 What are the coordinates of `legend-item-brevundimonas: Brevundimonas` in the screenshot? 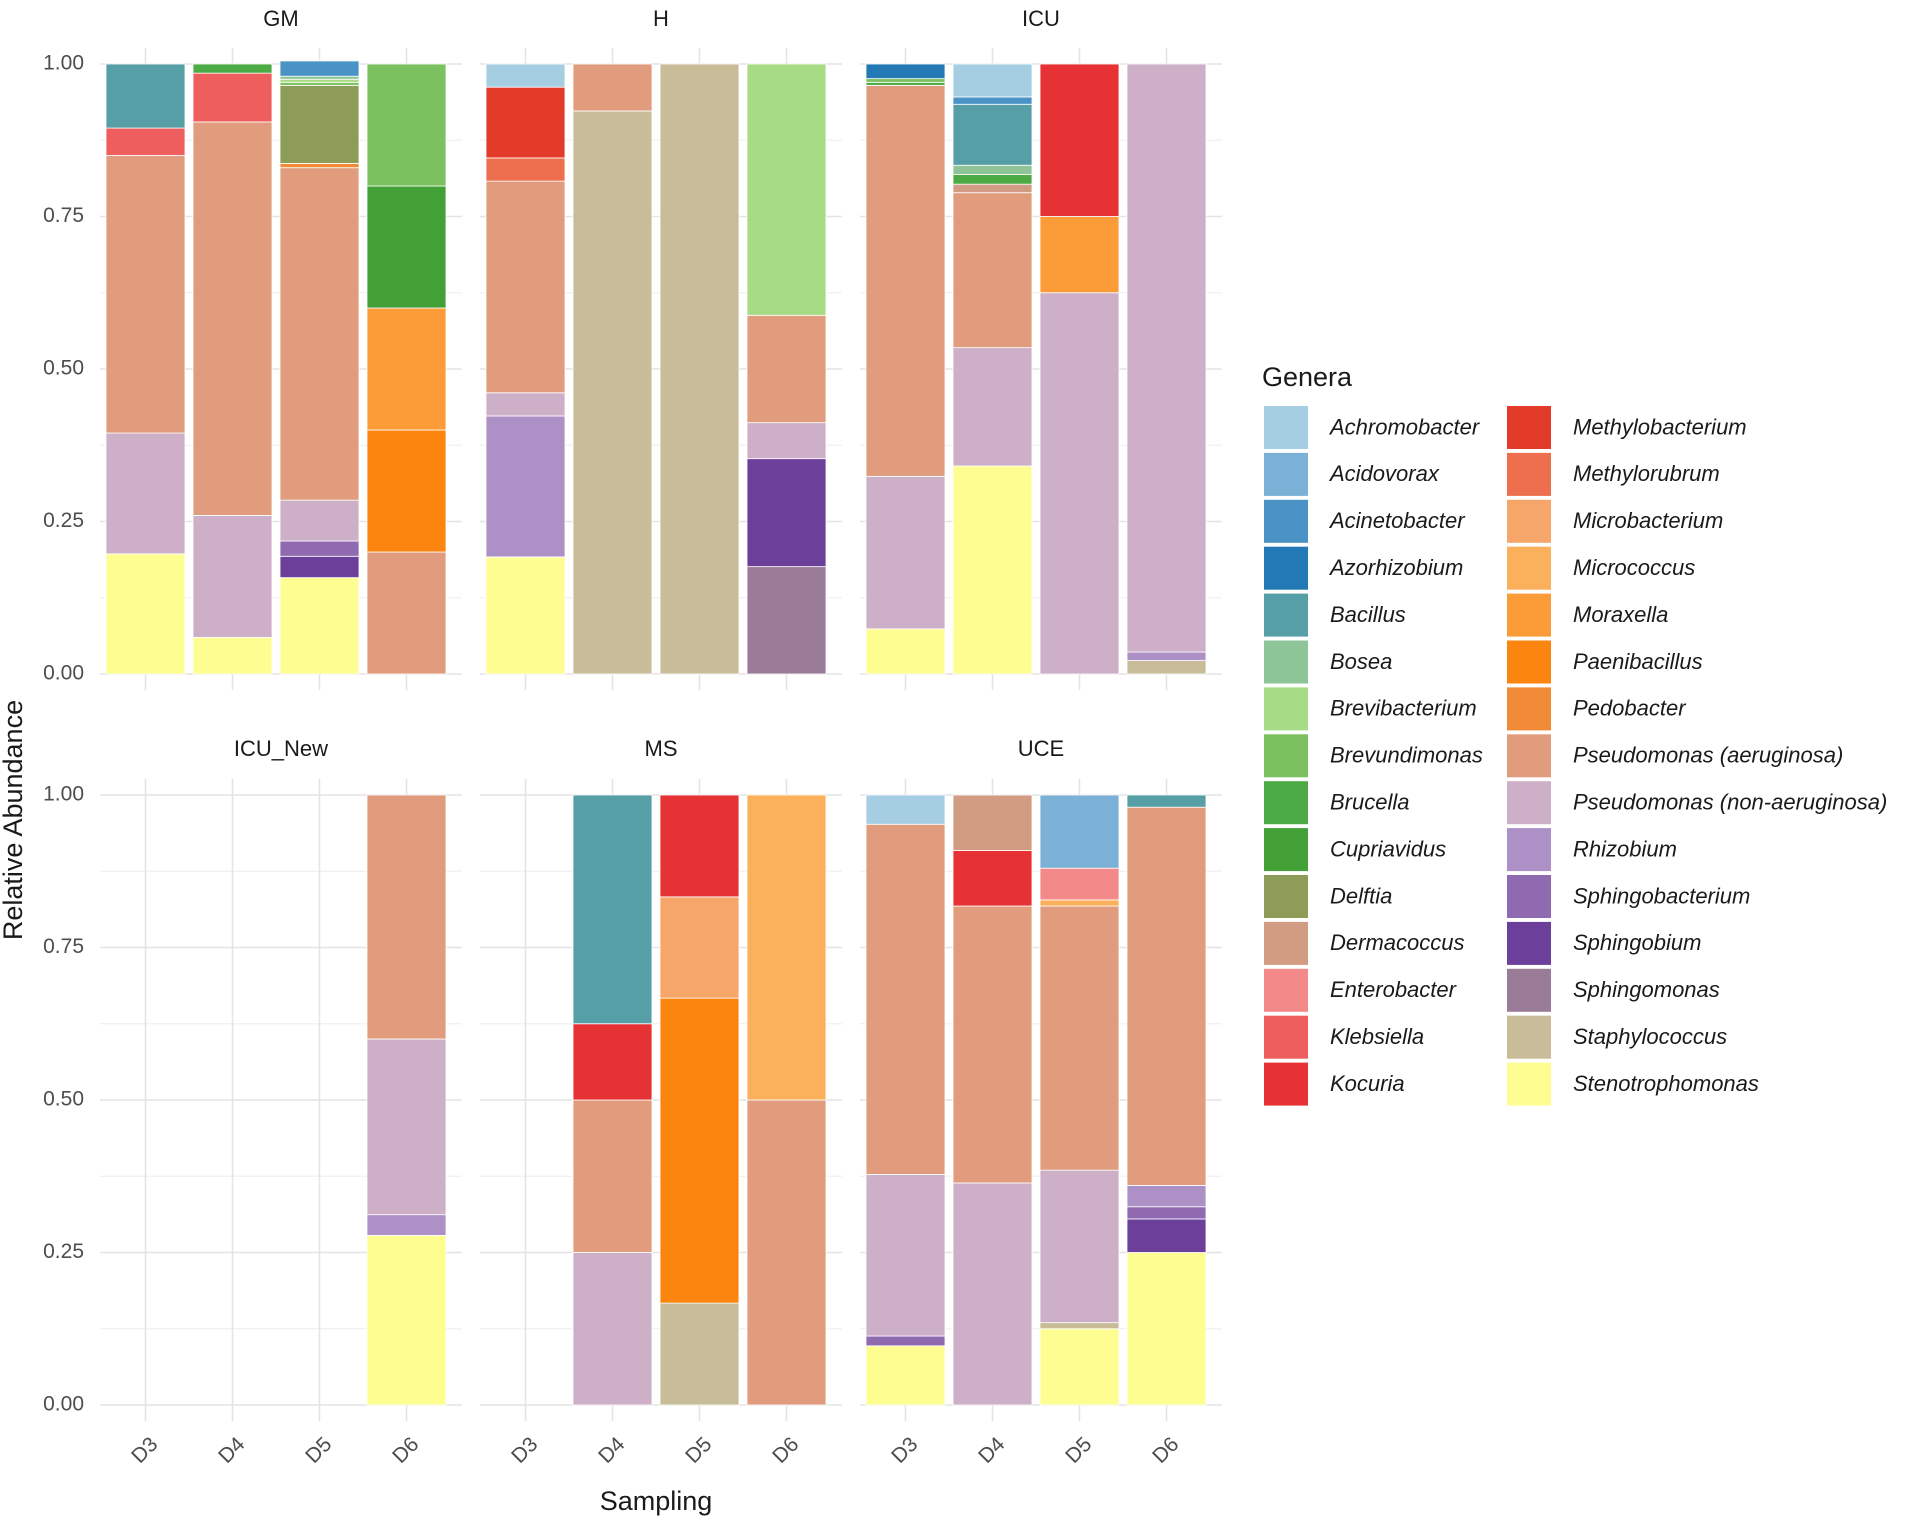 It's located at (1373, 756).